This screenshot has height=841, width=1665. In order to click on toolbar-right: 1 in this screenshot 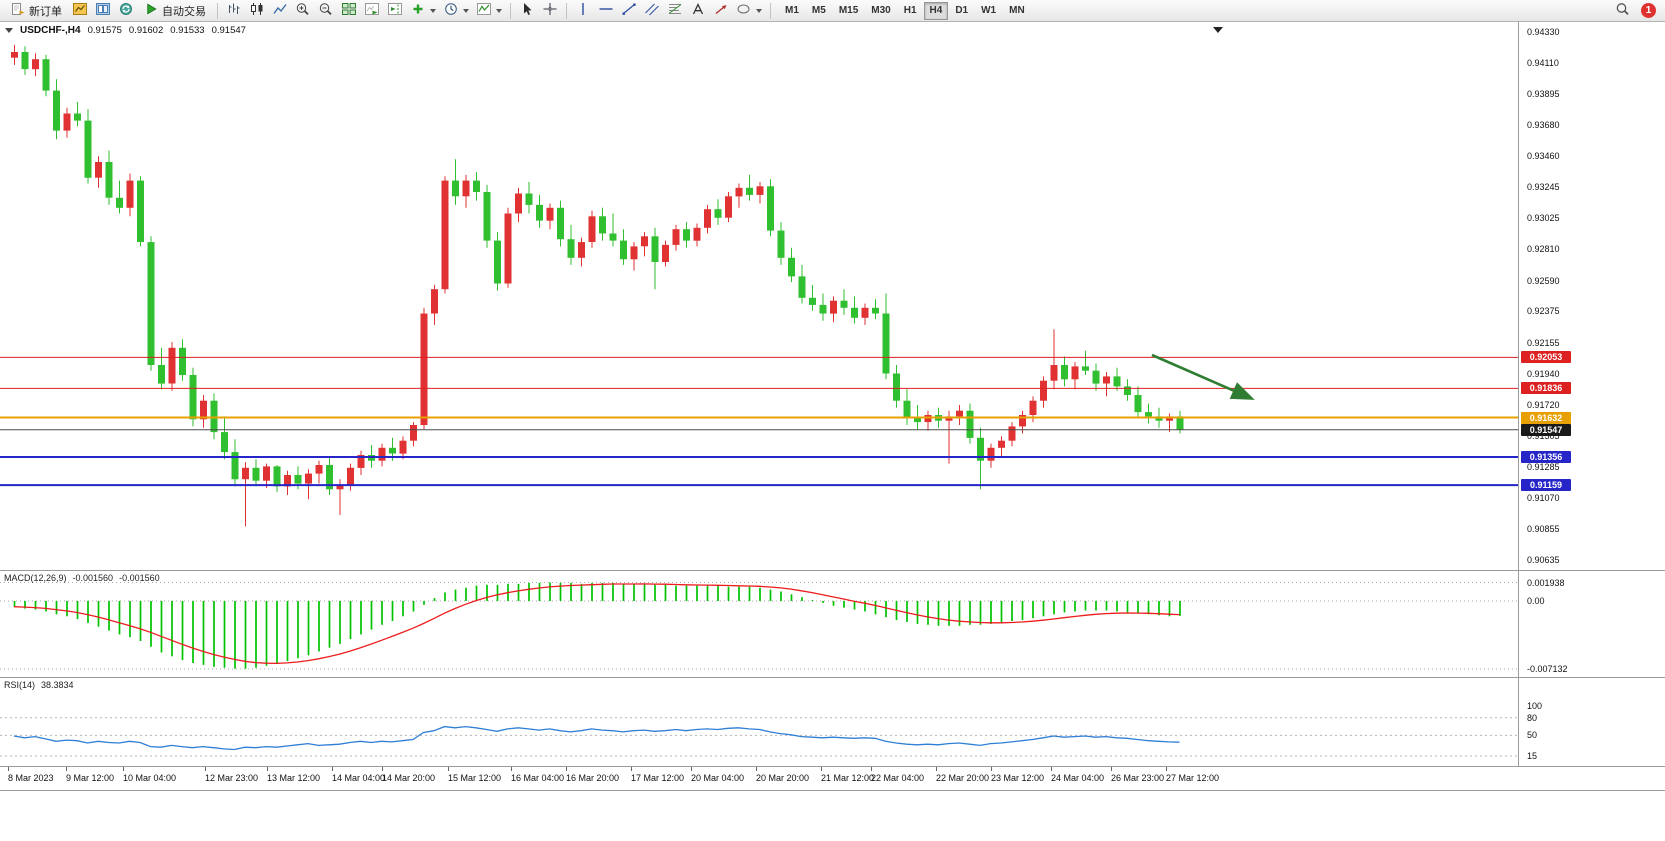, I will do `click(1636, 10)`.